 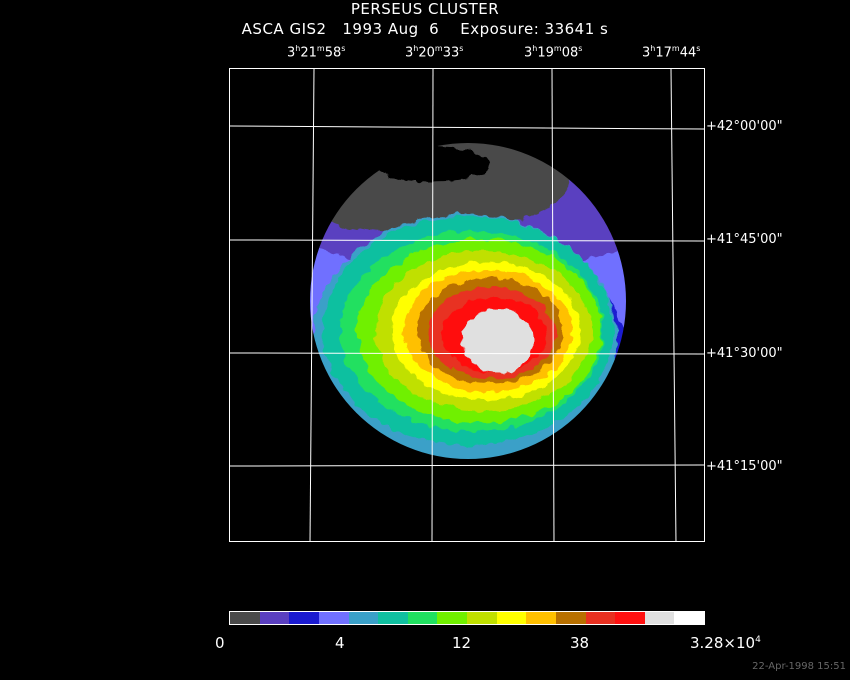 I want to click on ra-tick-label: 3h17m44s, so click(x=671, y=52).